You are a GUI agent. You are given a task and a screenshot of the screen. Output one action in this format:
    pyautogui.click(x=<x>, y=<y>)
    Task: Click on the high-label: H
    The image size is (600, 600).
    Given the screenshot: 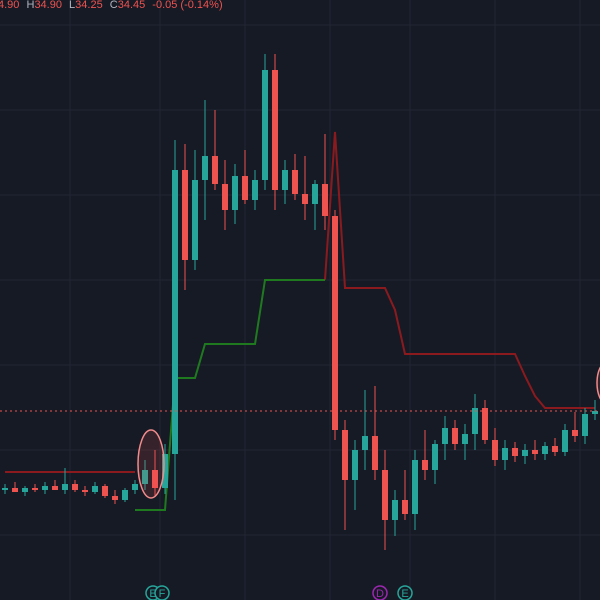 What is the action you would take?
    pyautogui.click(x=30, y=5)
    